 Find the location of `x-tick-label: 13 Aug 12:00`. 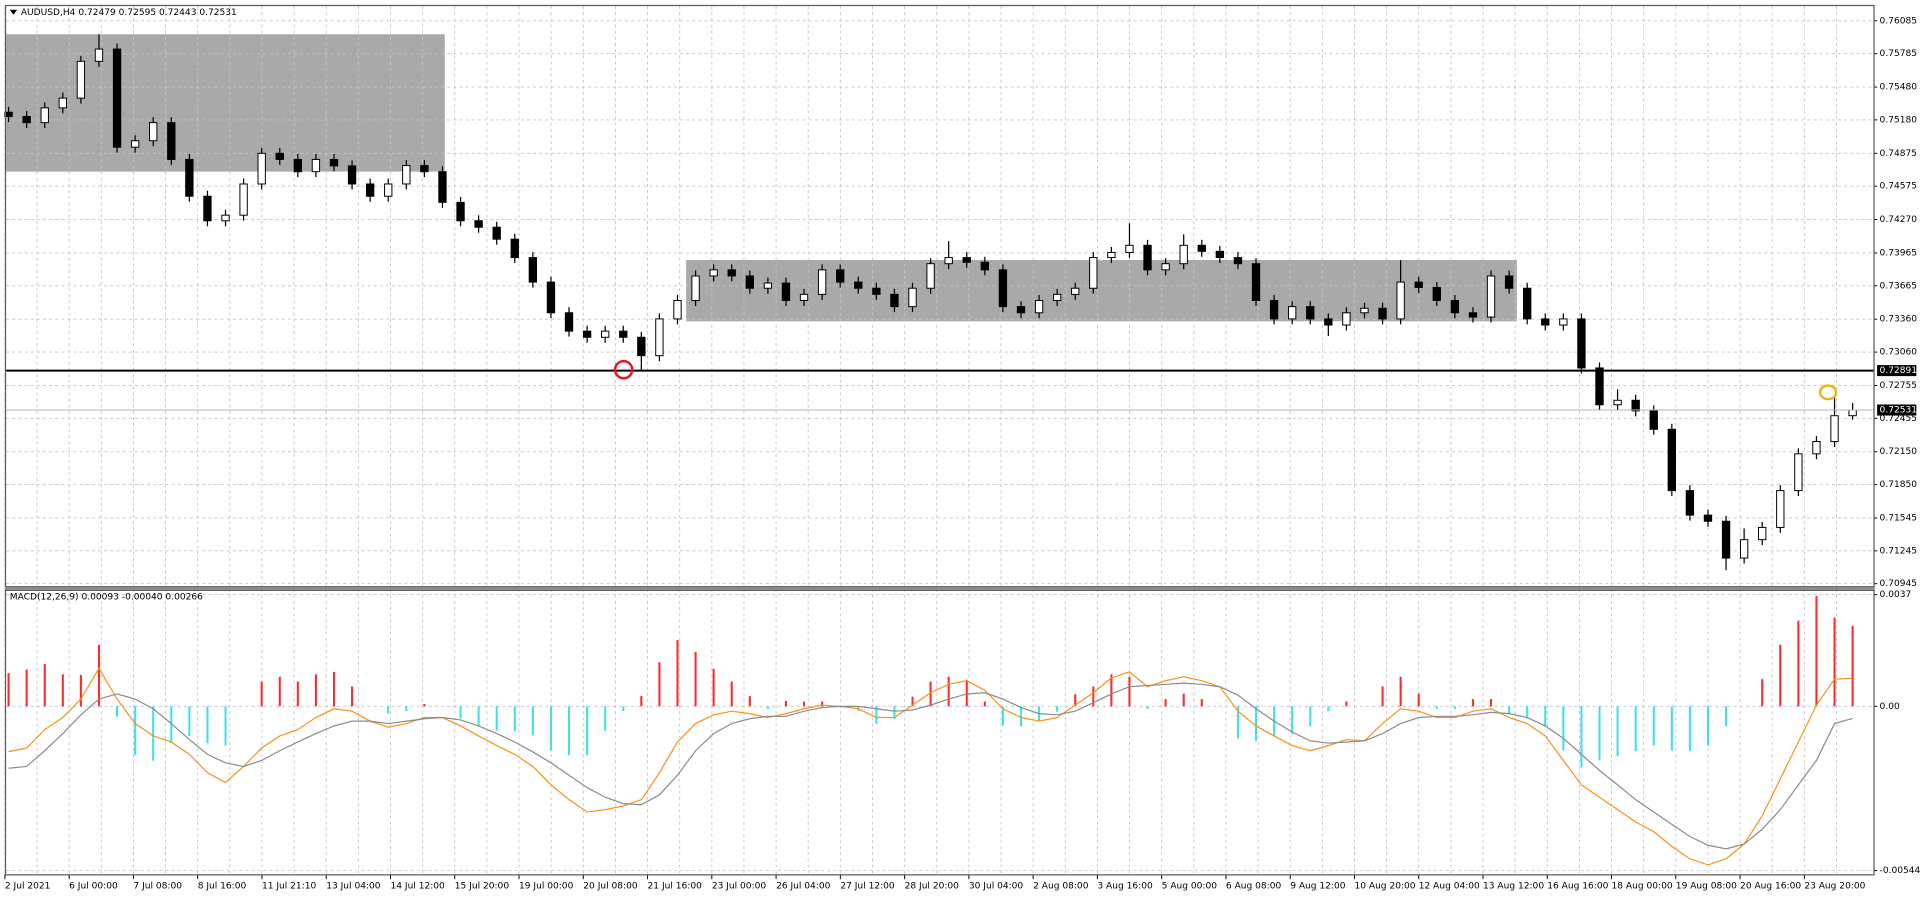

x-tick-label: 13 Aug 12:00 is located at coordinates (1513, 886).